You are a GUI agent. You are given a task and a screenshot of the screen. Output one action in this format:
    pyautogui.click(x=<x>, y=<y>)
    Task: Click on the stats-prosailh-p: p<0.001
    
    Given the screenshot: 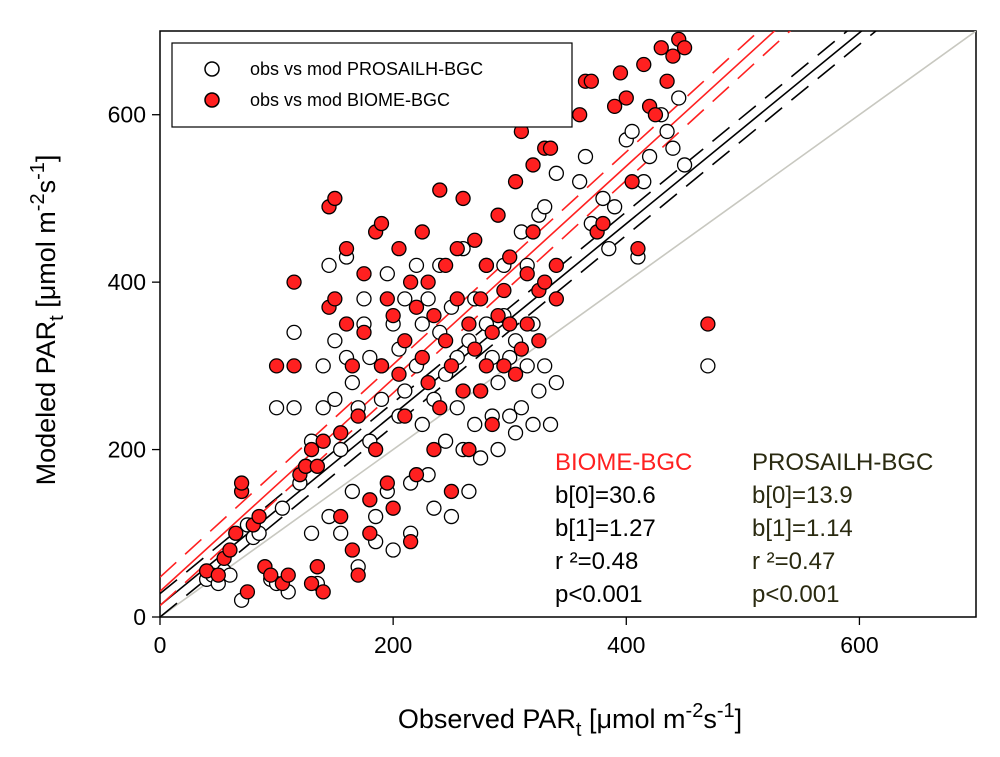 What is the action you would take?
    pyautogui.click(x=795, y=594)
    